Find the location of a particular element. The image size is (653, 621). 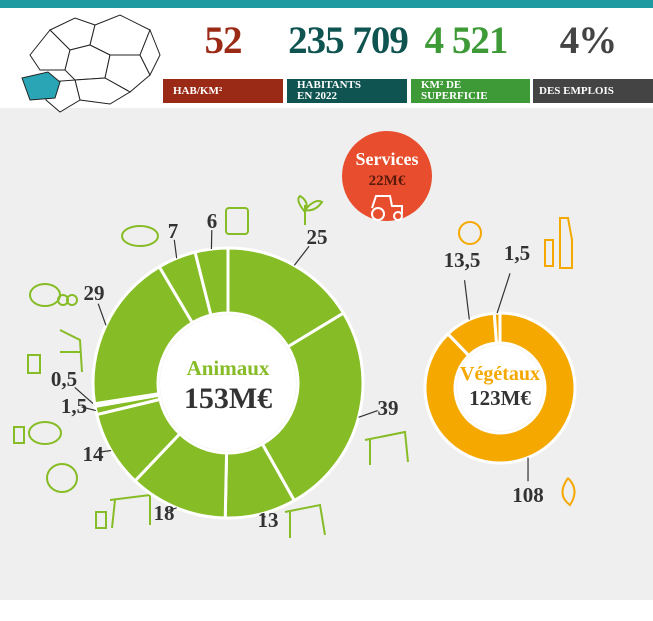

stat-label: HABITANTS EN 2022 is located at coordinates (347, 91).